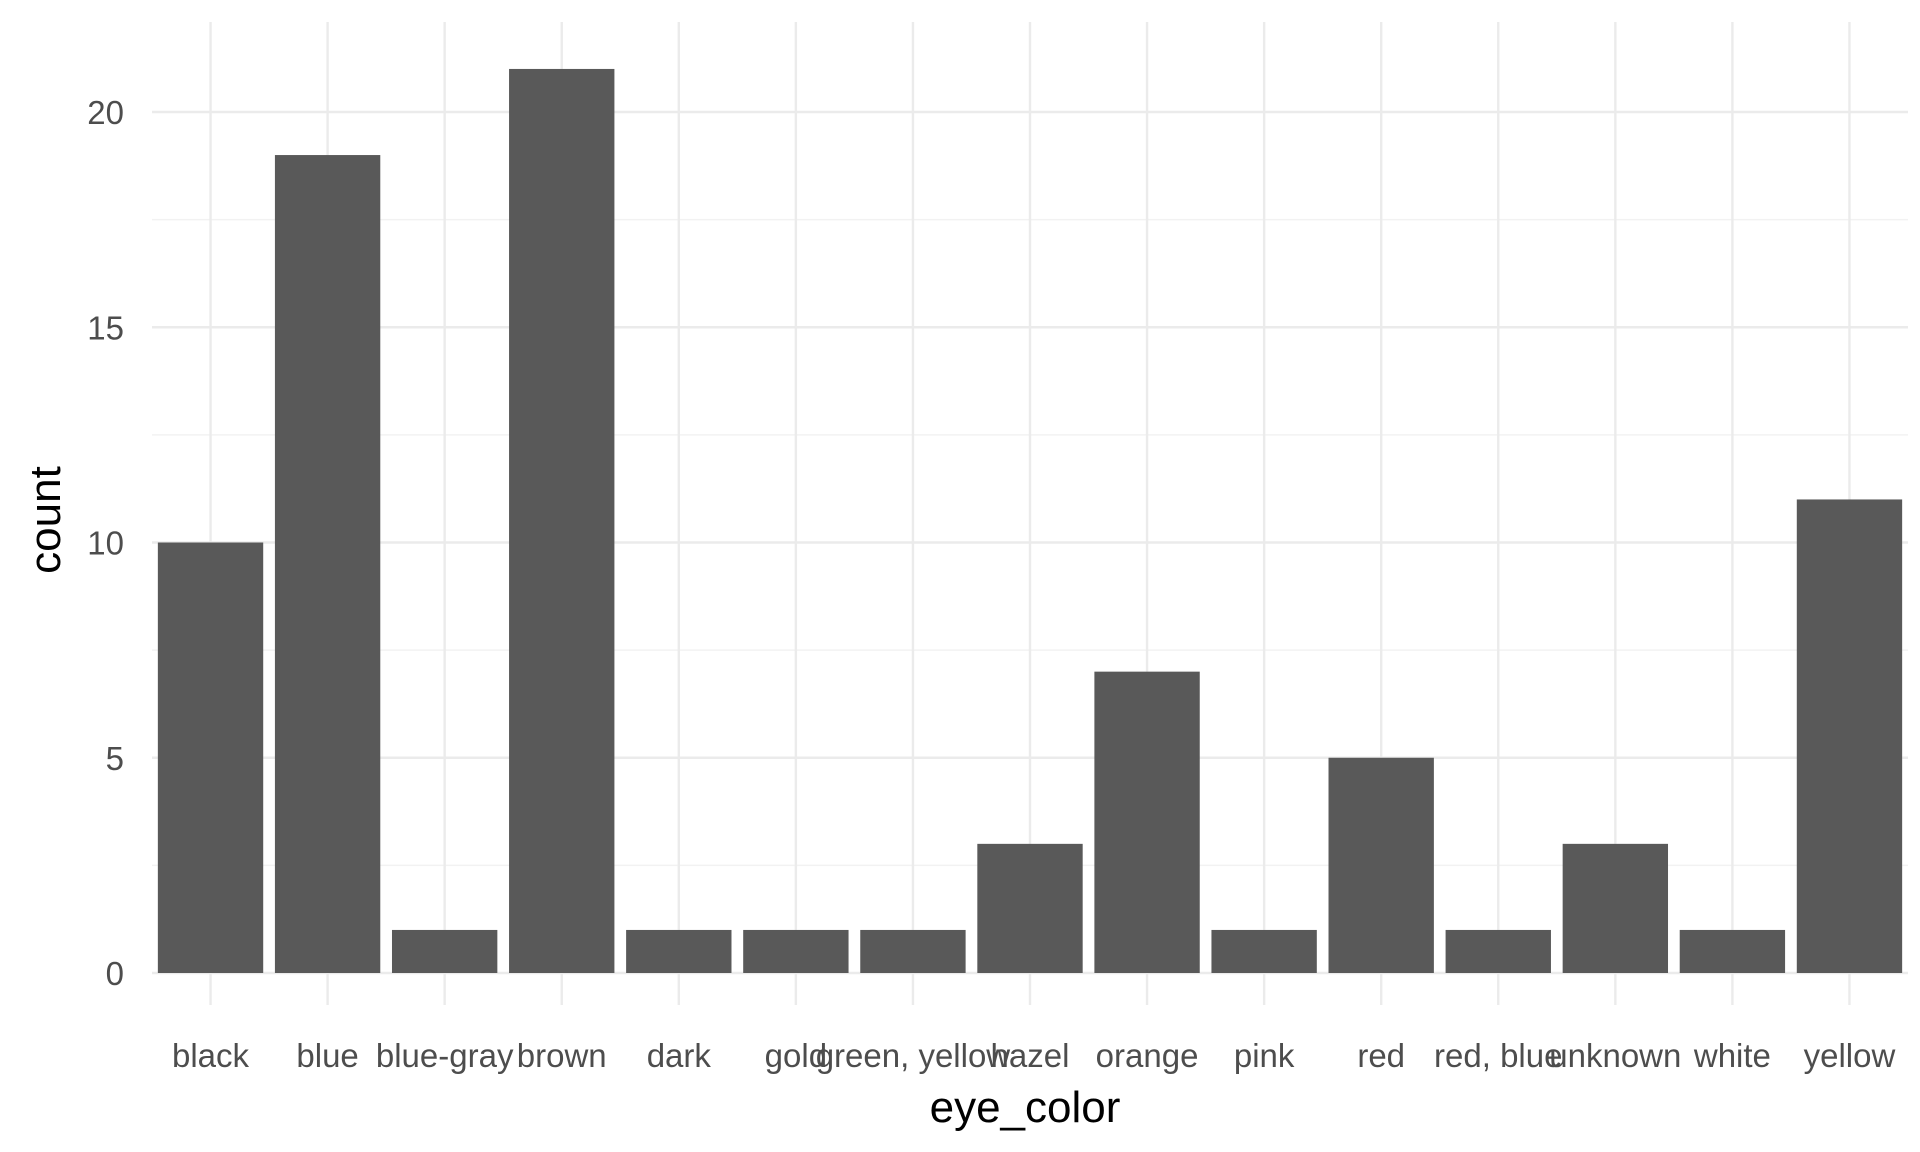 This screenshot has height=1152, width=1920. I want to click on x-tick-label: unknown, so click(1615, 1055).